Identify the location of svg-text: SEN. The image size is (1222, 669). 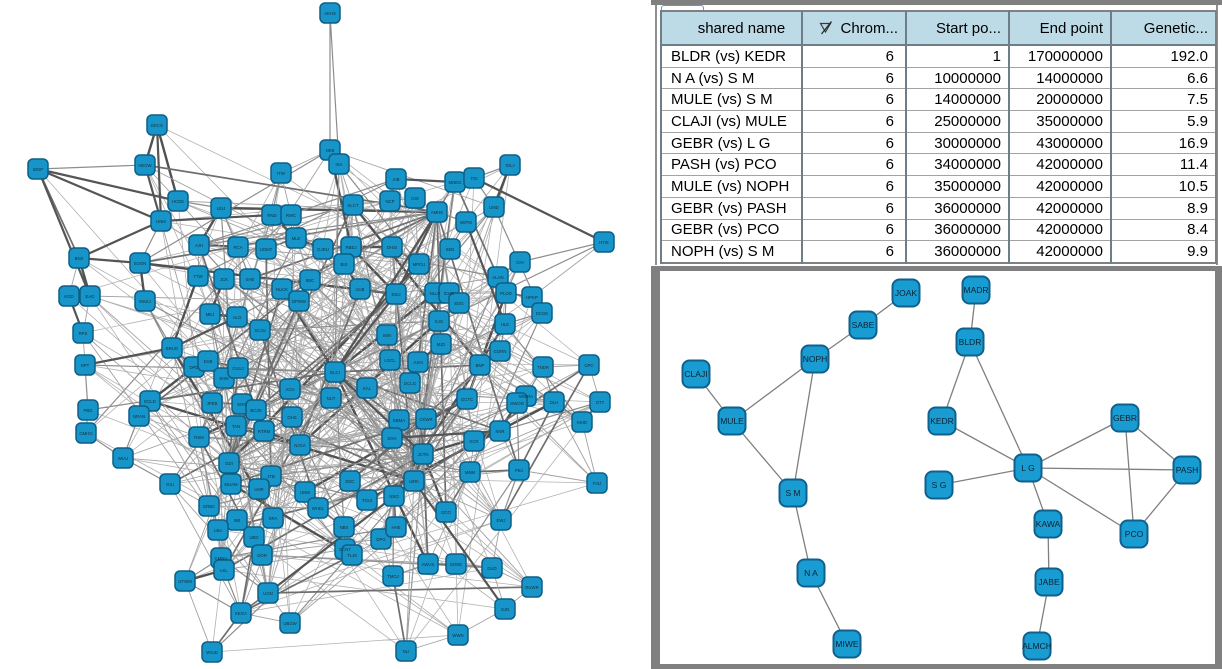
(450, 249).